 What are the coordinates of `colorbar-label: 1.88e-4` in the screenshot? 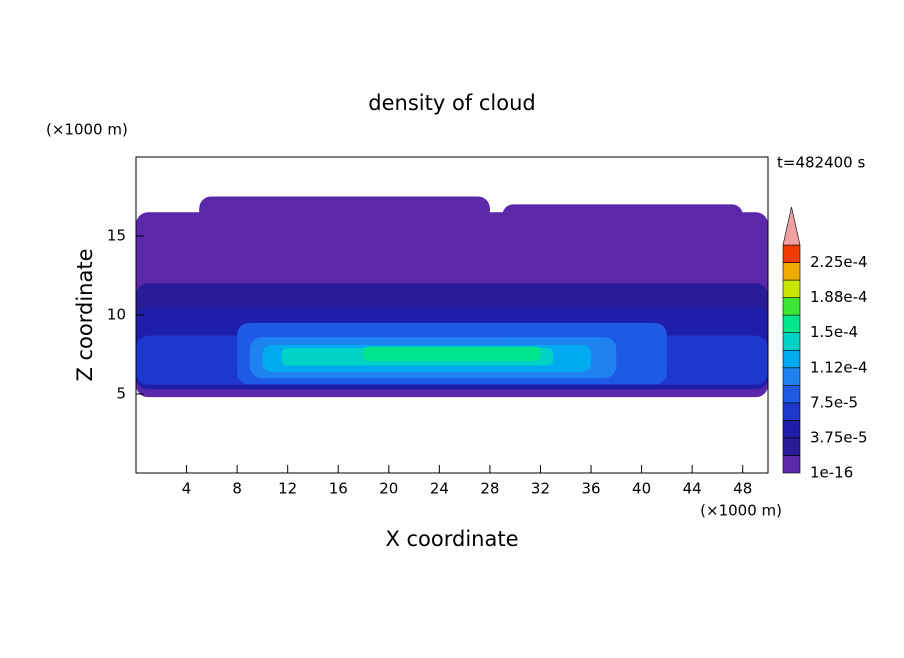 It's located at (839, 297).